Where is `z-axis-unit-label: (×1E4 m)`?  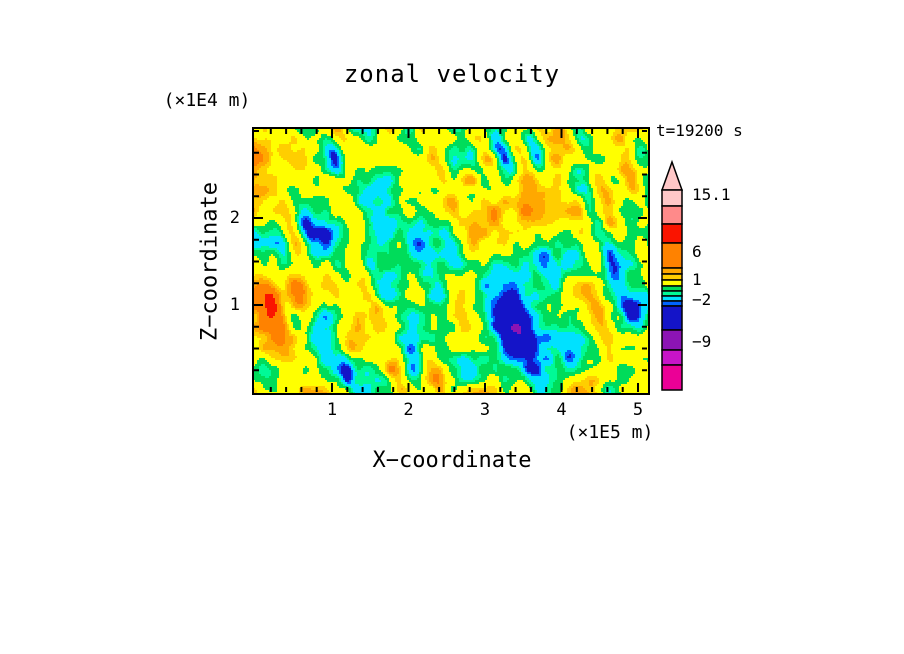
z-axis-unit-label: (×1E4 m) is located at coordinates (207, 100).